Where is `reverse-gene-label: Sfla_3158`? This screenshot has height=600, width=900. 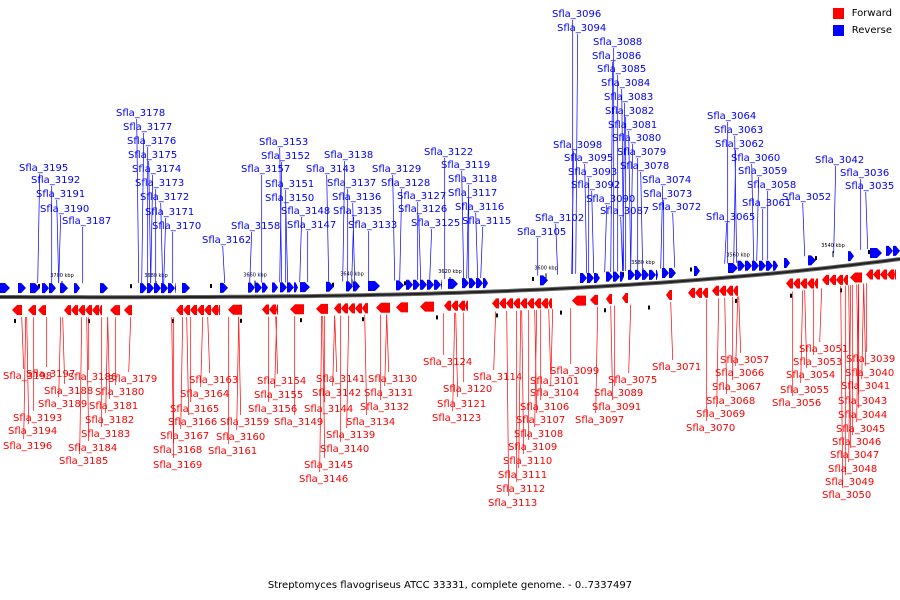 reverse-gene-label: Sfla_3158 is located at coordinates (255, 226).